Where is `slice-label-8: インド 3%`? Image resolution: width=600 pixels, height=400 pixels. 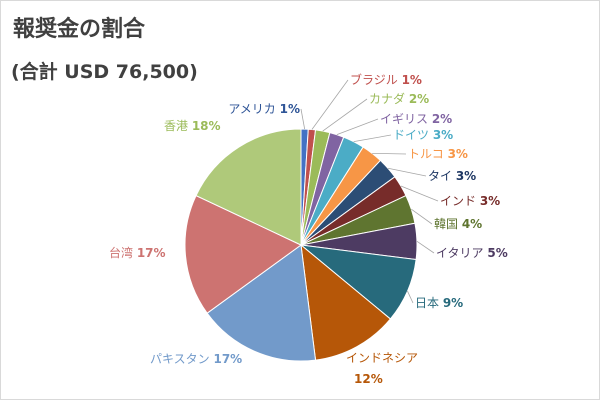
slice-label-8: インド 3% is located at coordinates (470, 201).